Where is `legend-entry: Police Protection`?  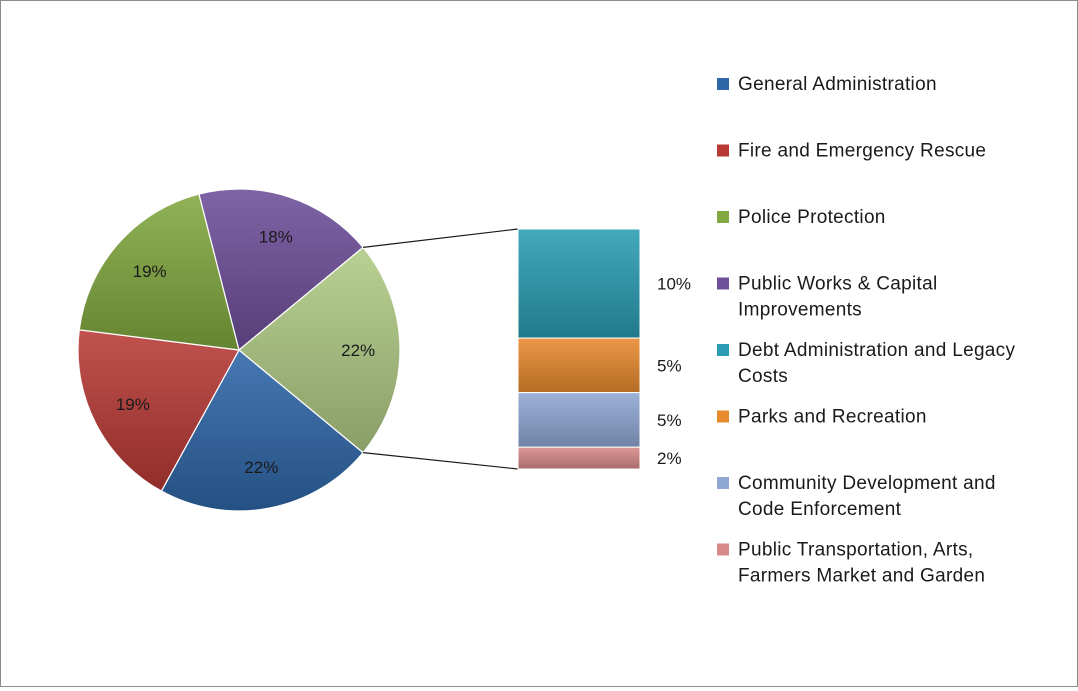
legend-entry: Police Protection is located at coordinates (801, 217).